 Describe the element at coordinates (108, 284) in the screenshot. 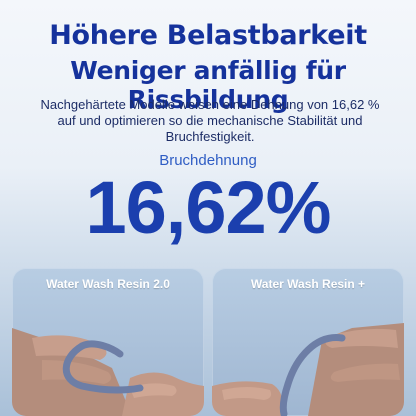

I see `card-label-resin-2: Water Wash Resin 2.0` at that location.